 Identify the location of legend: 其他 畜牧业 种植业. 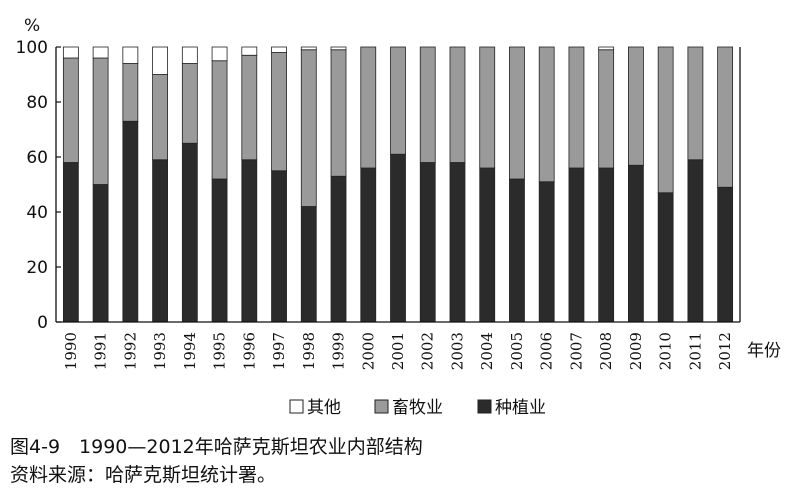
(417, 408).